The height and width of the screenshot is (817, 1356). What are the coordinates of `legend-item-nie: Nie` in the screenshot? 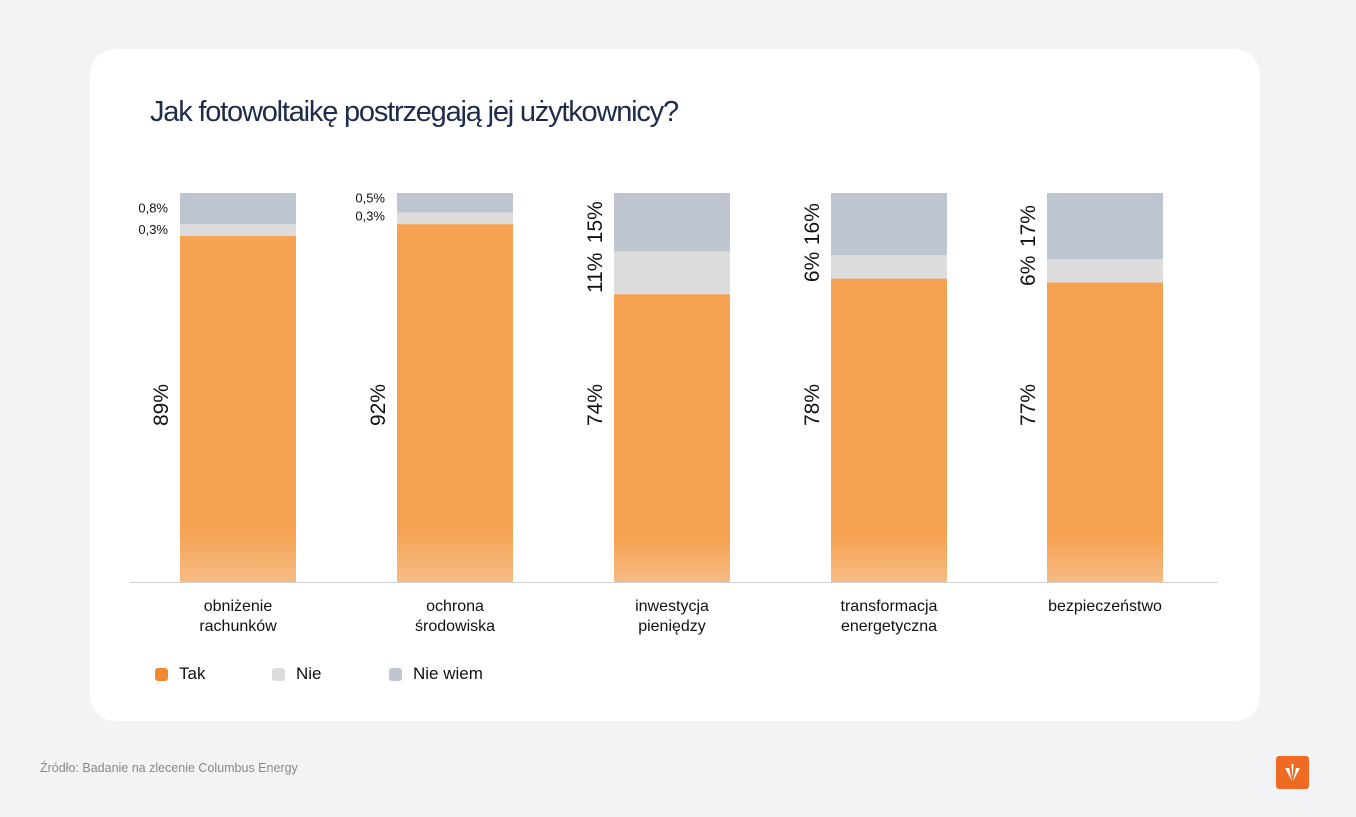 It's located at (330, 674).